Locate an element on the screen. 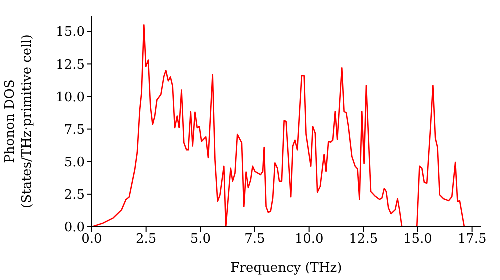  x-tick-label: 2.5 is located at coordinates (146, 240).